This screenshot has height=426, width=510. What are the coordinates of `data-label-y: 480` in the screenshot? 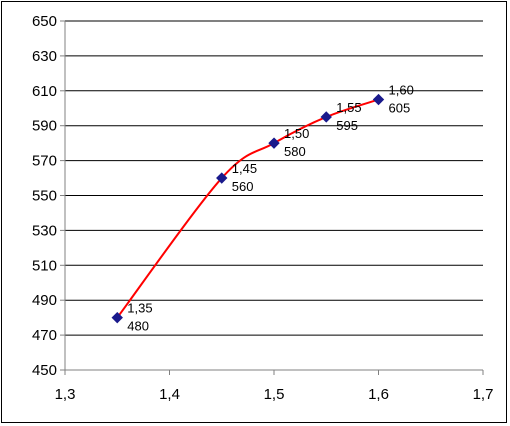 It's located at (138, 326).